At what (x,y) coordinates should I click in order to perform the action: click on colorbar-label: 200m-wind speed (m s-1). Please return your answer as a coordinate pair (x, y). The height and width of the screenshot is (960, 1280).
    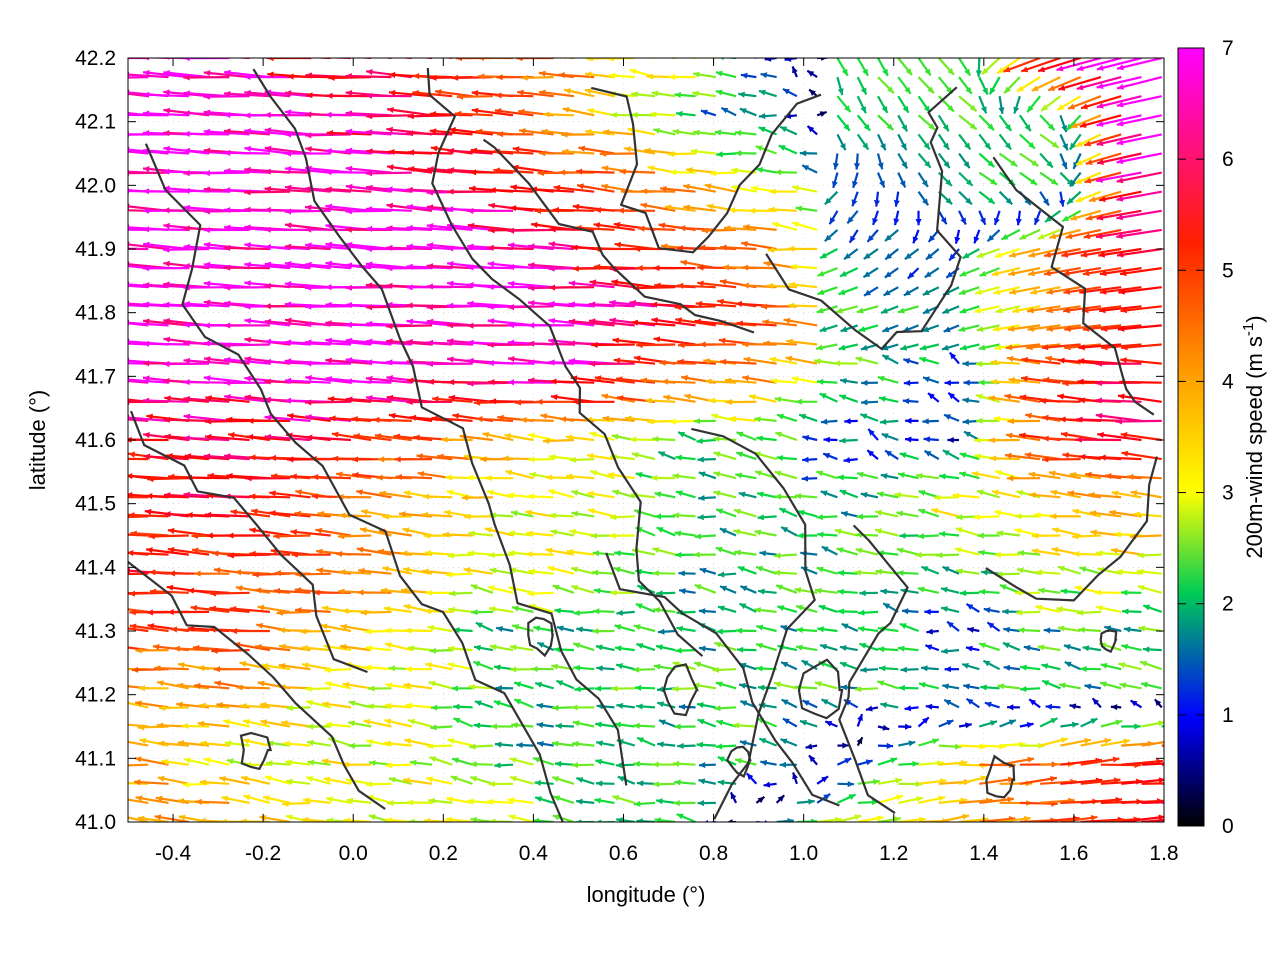
    Looking at the image, I should click on (1253, 436).